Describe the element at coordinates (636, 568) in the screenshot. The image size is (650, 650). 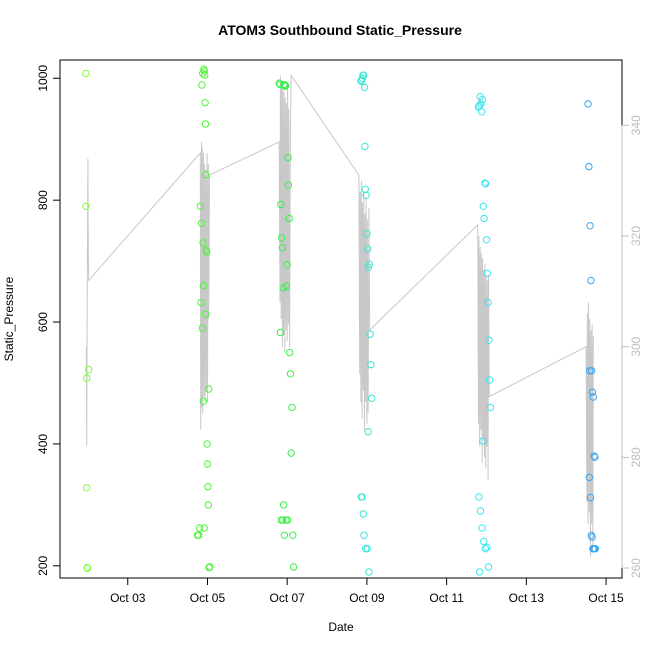
I see `y2-tick-label: 260` at that location.